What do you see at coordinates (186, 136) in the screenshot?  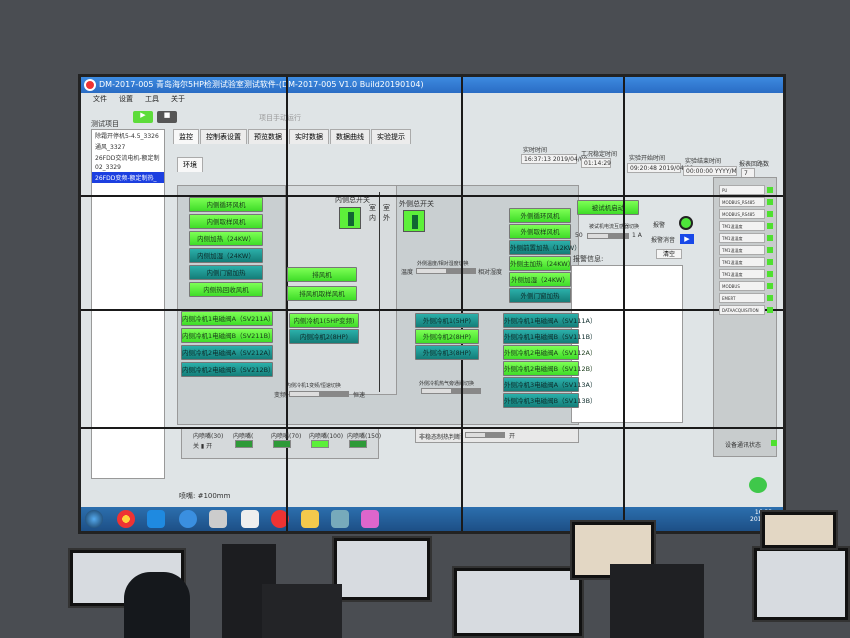 I see `tab-monitor: 监控` at bounding box center [186, 136].